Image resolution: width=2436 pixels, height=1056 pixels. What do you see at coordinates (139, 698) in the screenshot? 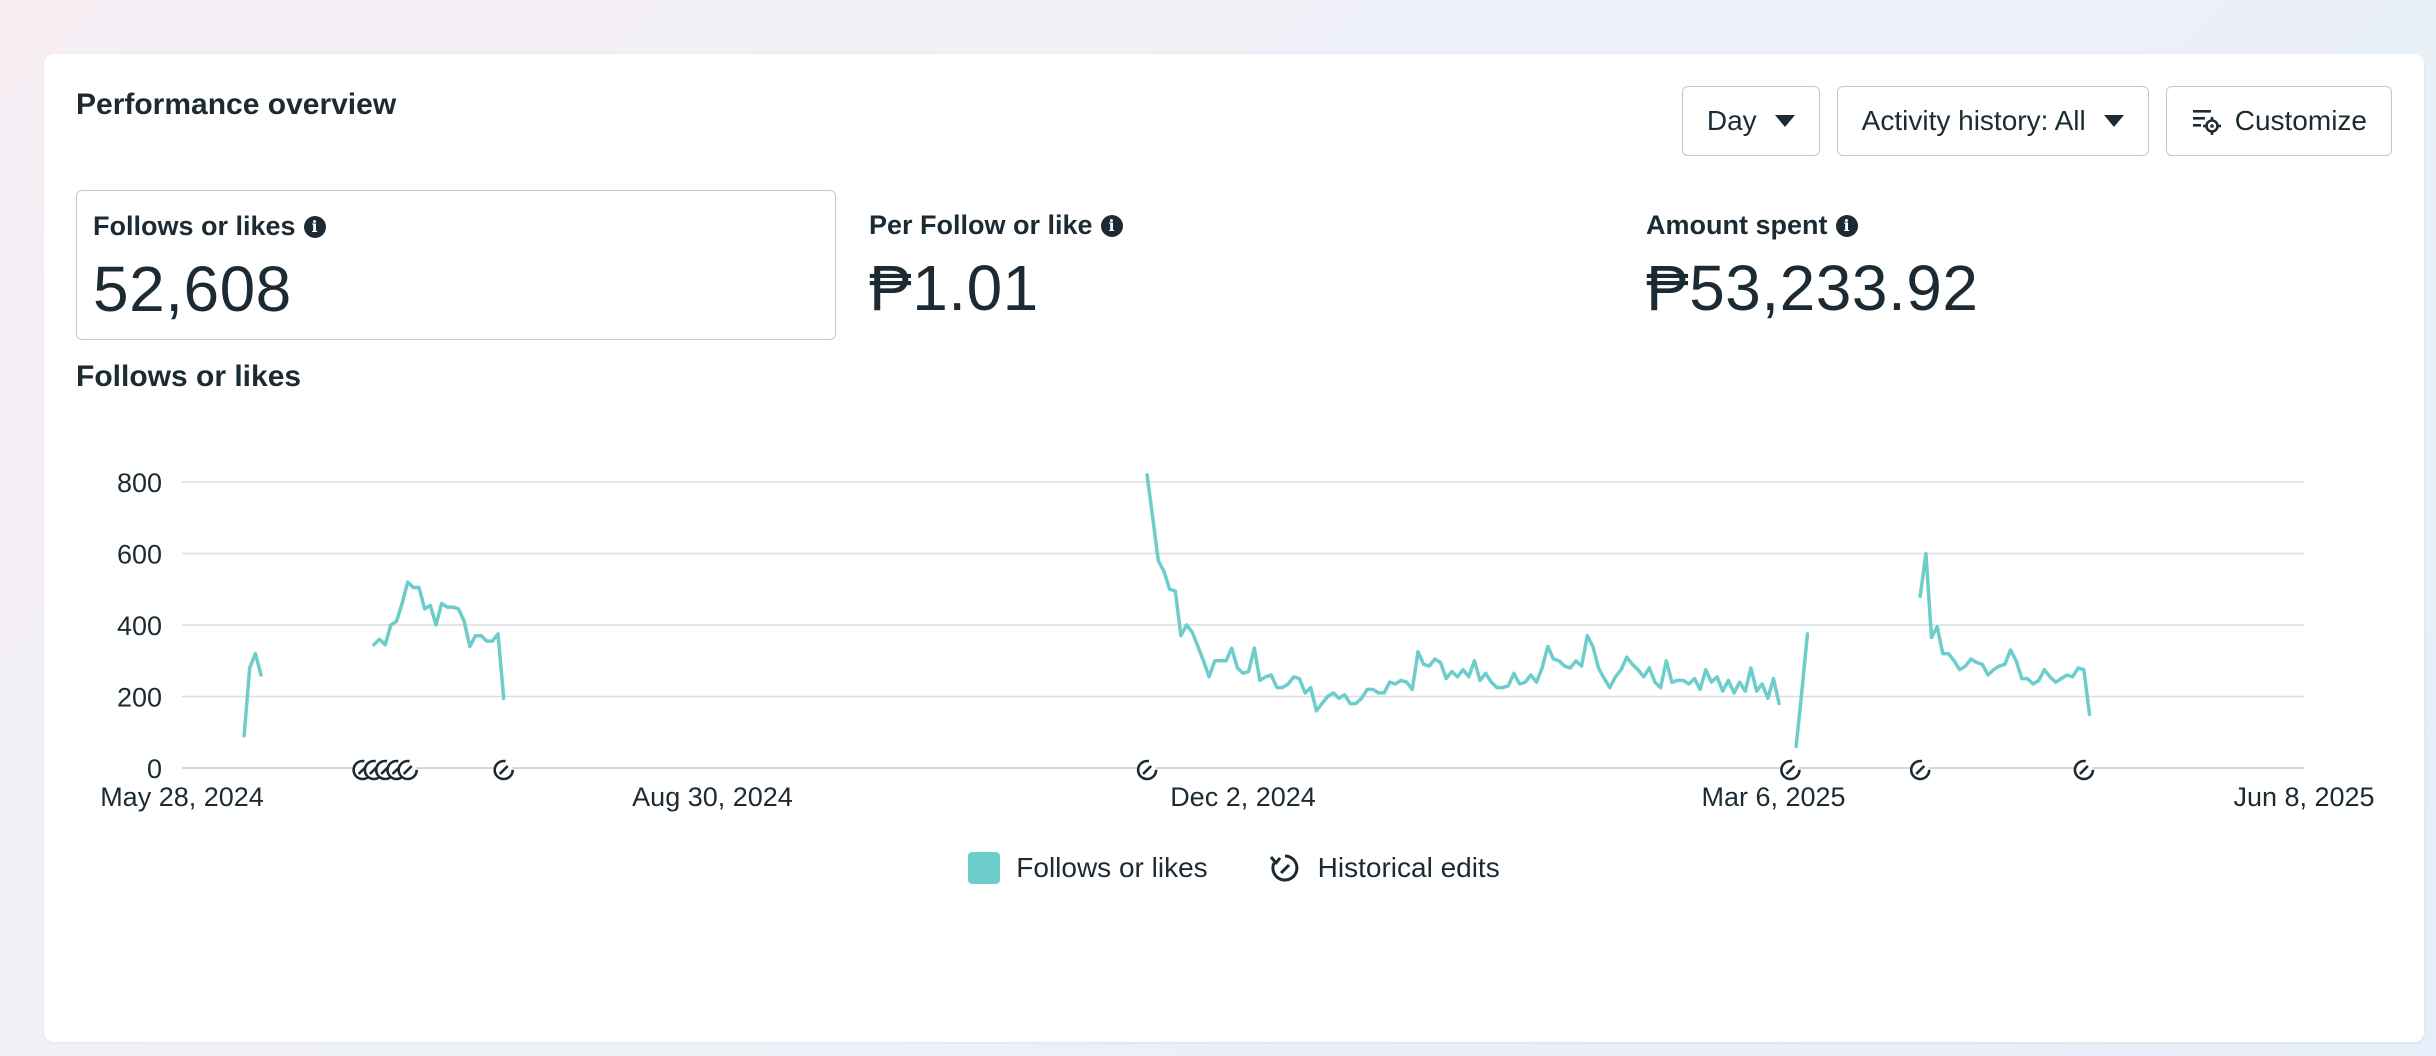
I see `y-tick-label: 200` at bounding box center [139, 698].